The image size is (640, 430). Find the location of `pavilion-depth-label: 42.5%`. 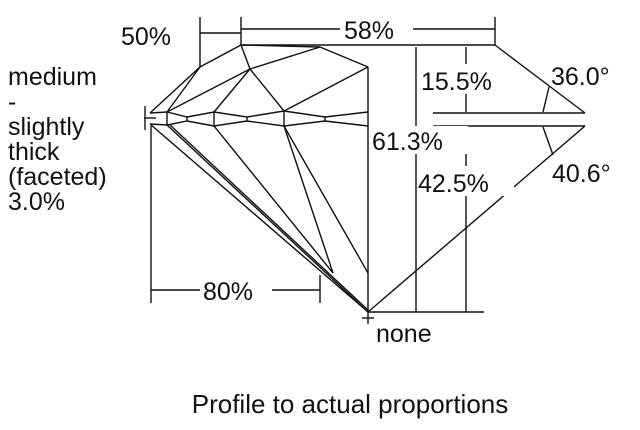

pavilion-depth-label: 42.5% is located at coordinates (453, 184).